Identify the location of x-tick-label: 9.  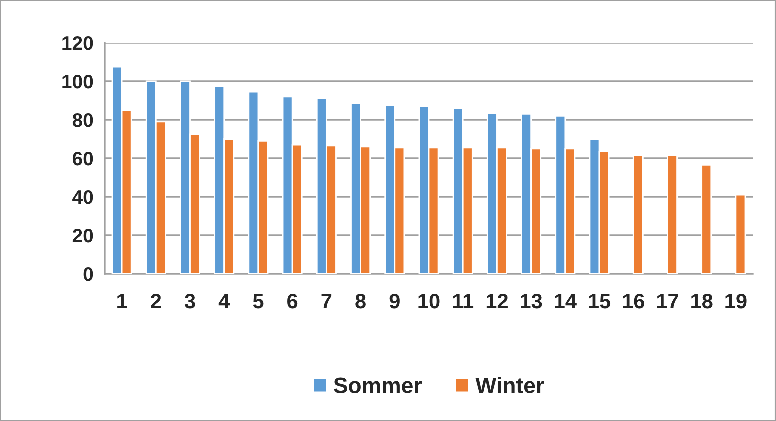
(395, 301).